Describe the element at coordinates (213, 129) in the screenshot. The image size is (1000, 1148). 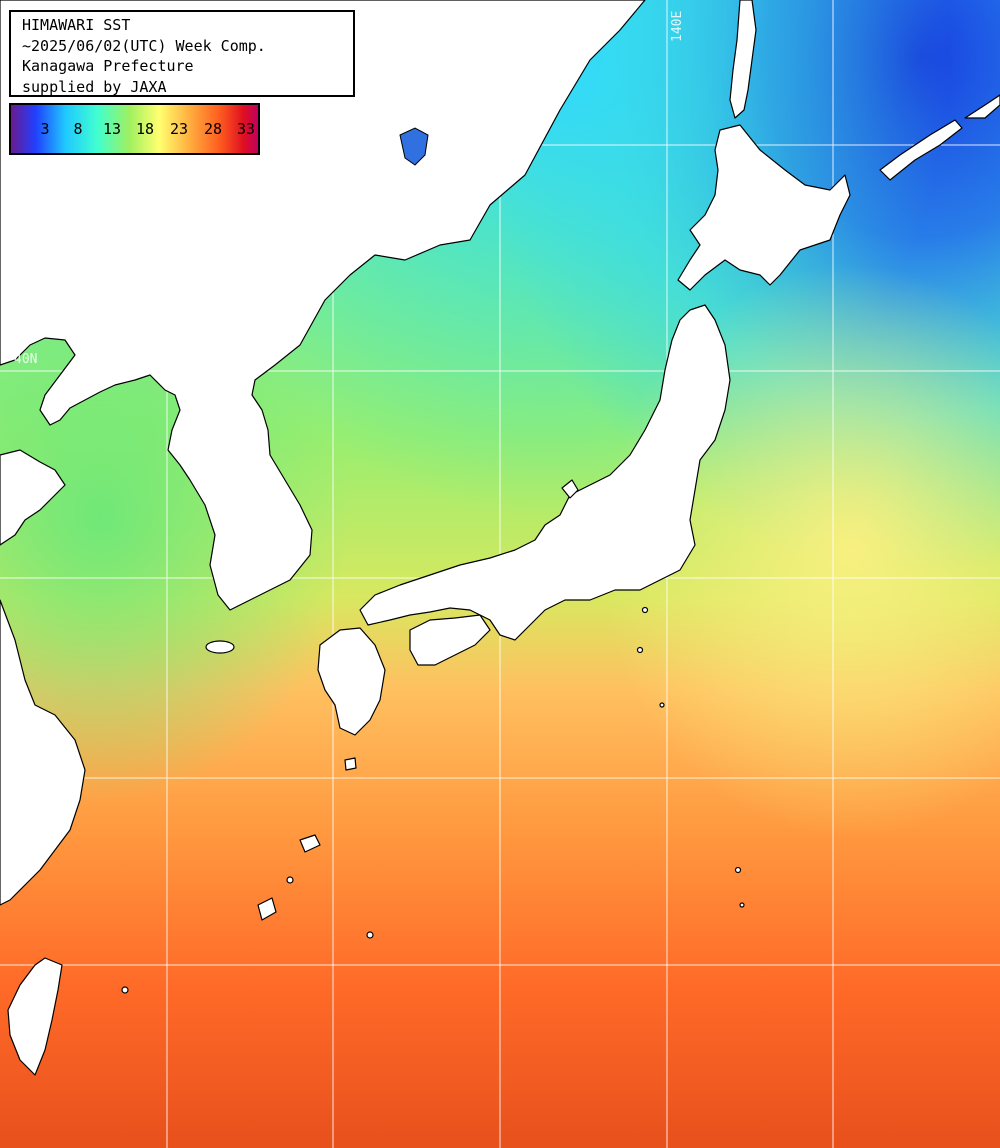
I see `legend-tick: 28` at that location.